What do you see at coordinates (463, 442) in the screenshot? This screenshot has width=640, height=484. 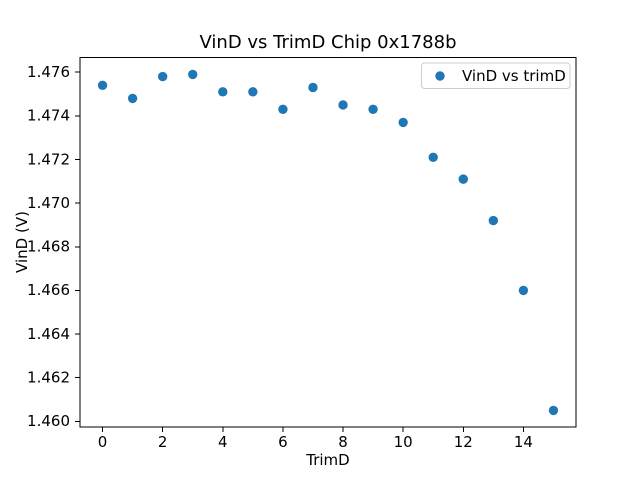 I see `x-tick-label: 12` at bounding box center [463, 442].